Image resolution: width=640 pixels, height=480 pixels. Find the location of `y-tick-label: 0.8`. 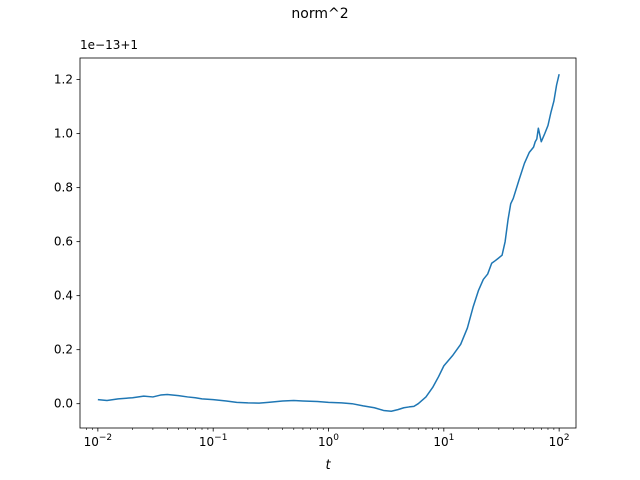

y-tick-label: 0.8 is located at coordinates (63, 188).